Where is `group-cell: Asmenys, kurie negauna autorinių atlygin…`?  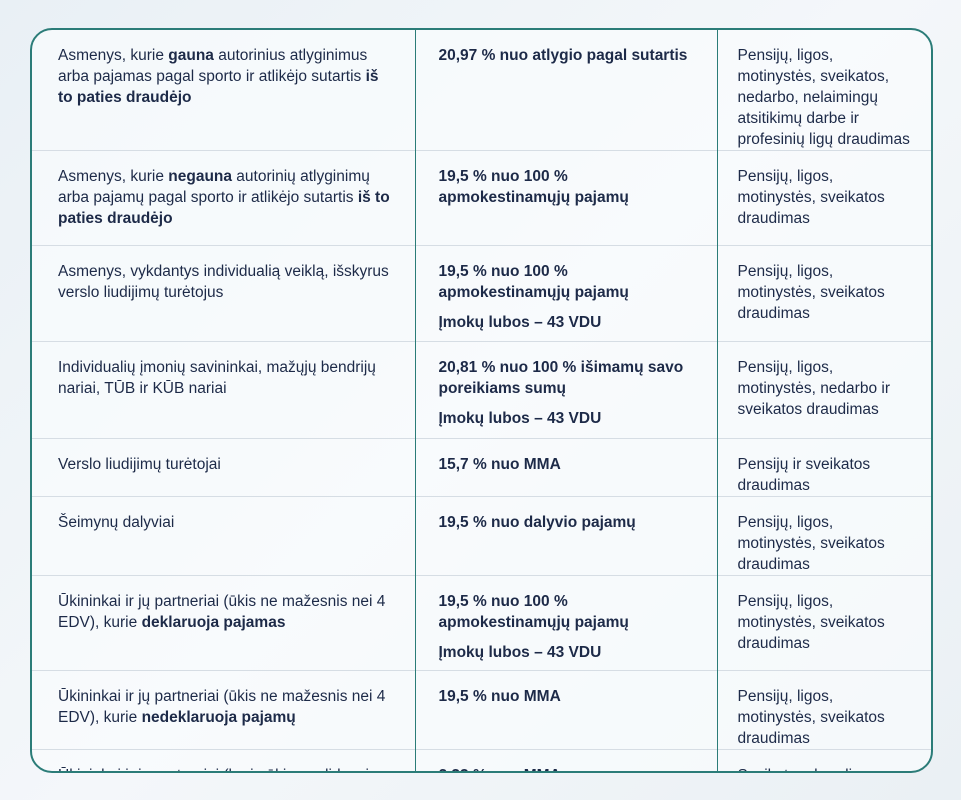
group-cell: Asmenys, kurie negauna autorinių atlygin… is located at coordinates (223, 198).